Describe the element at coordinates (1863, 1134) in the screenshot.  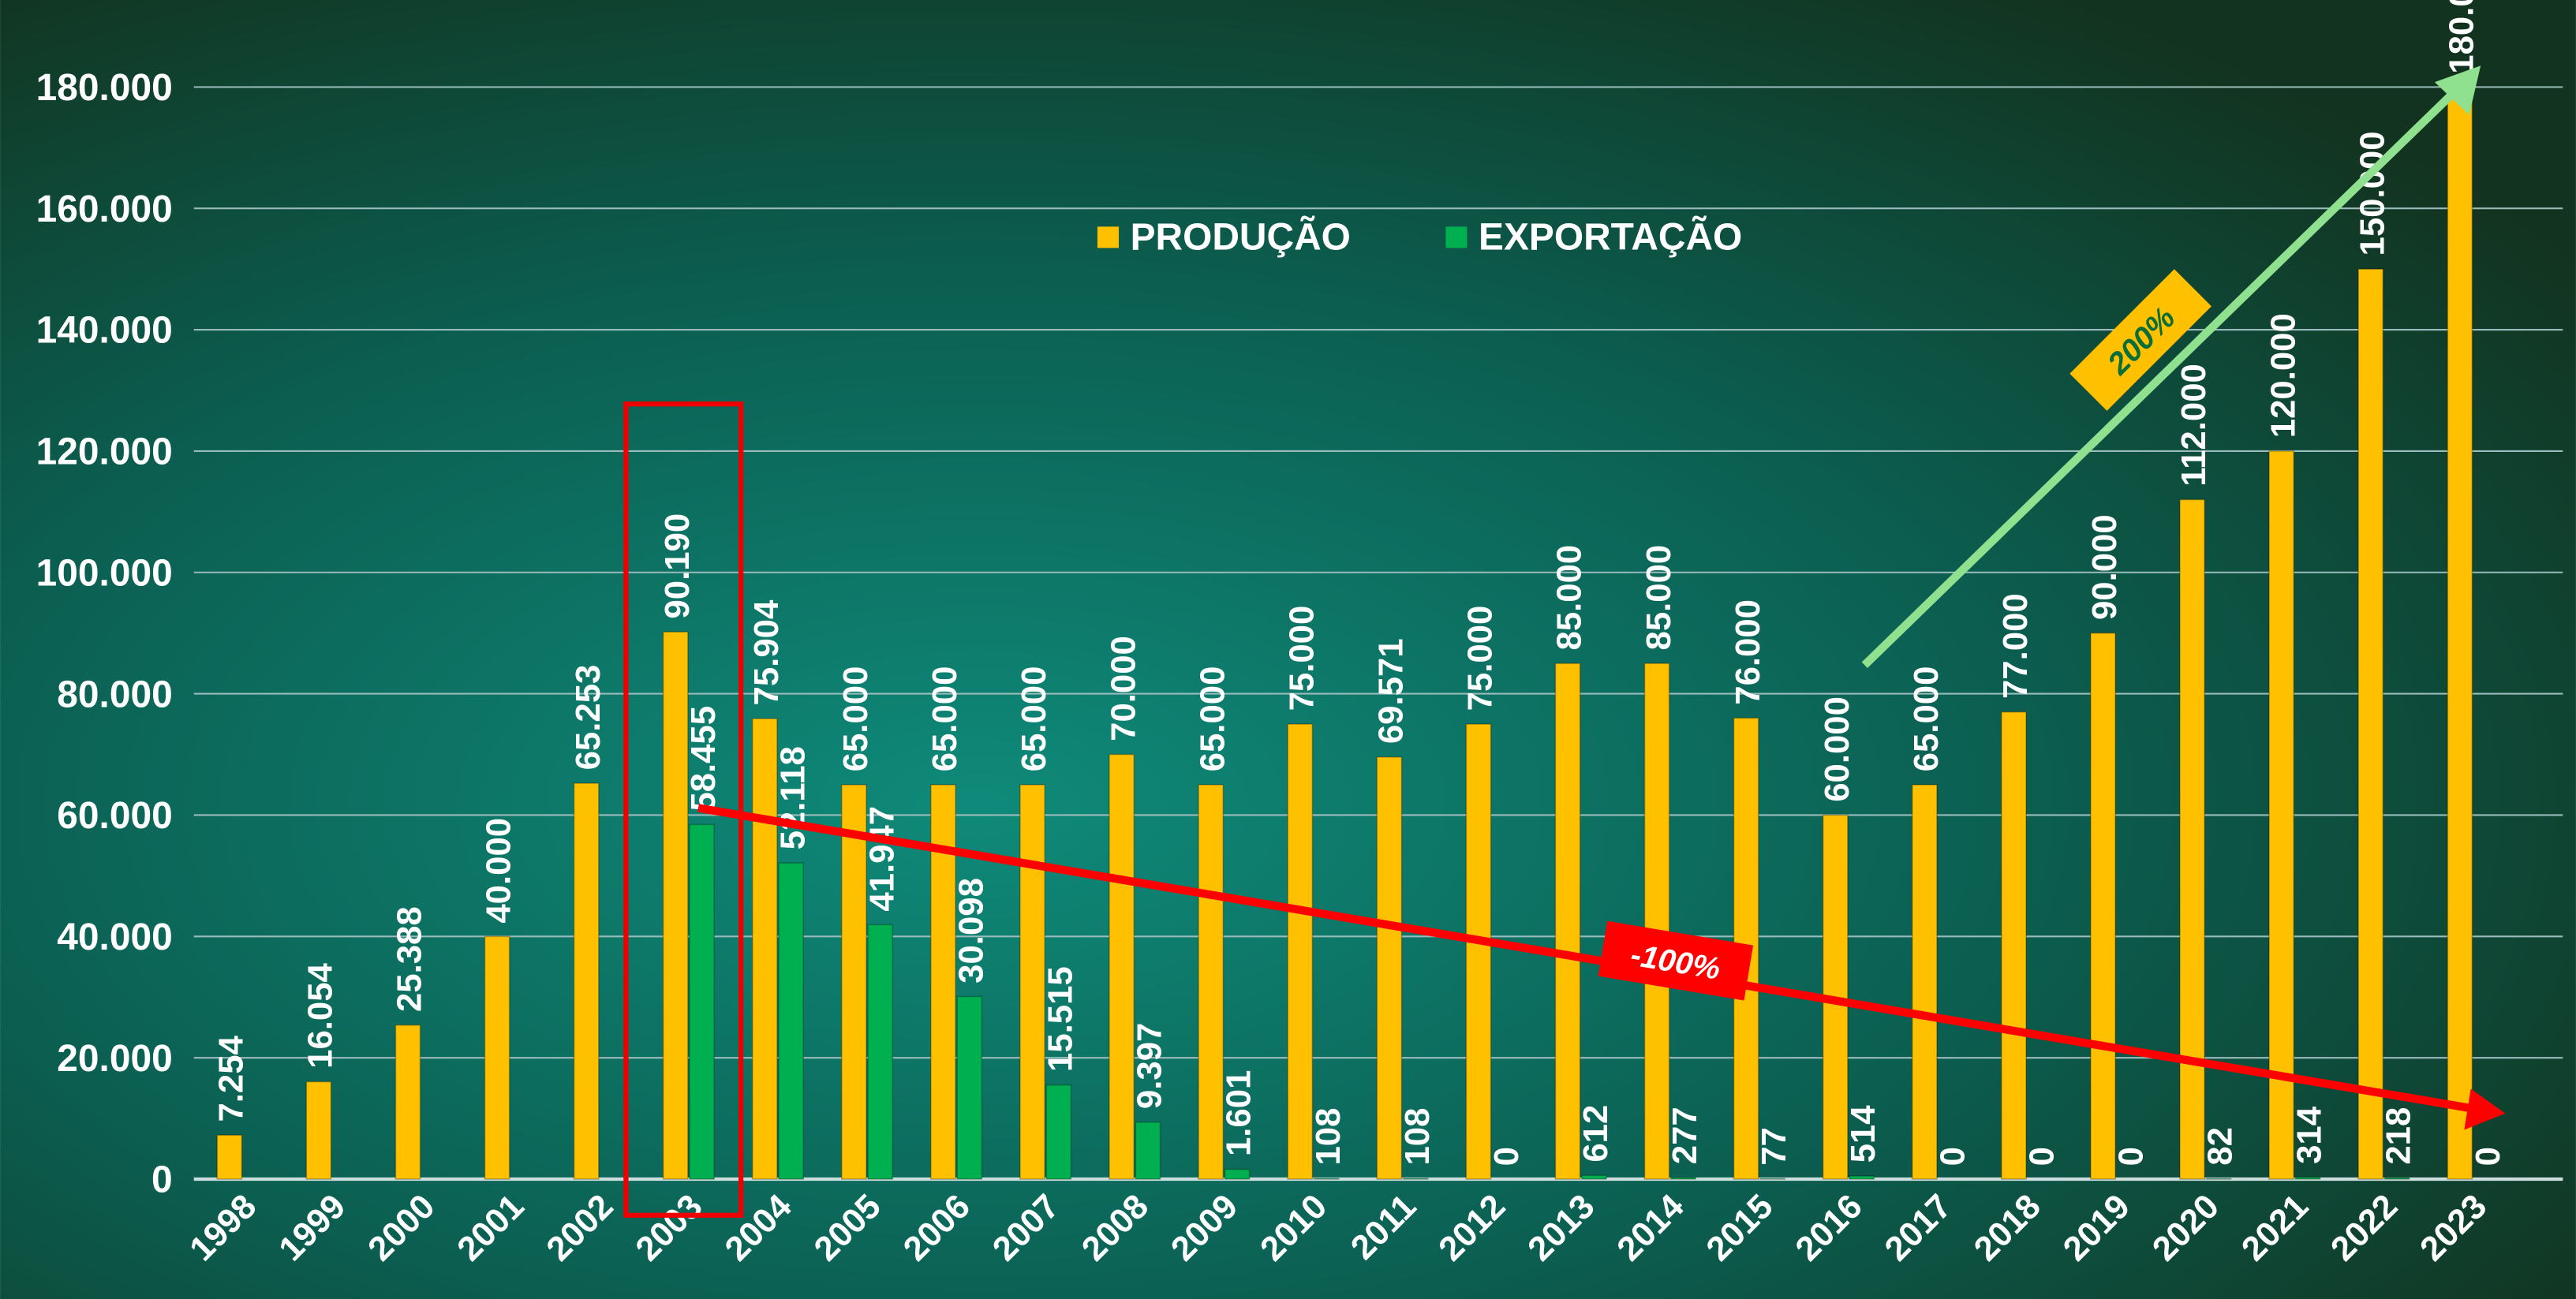
I see `value-label: 514` at that location.